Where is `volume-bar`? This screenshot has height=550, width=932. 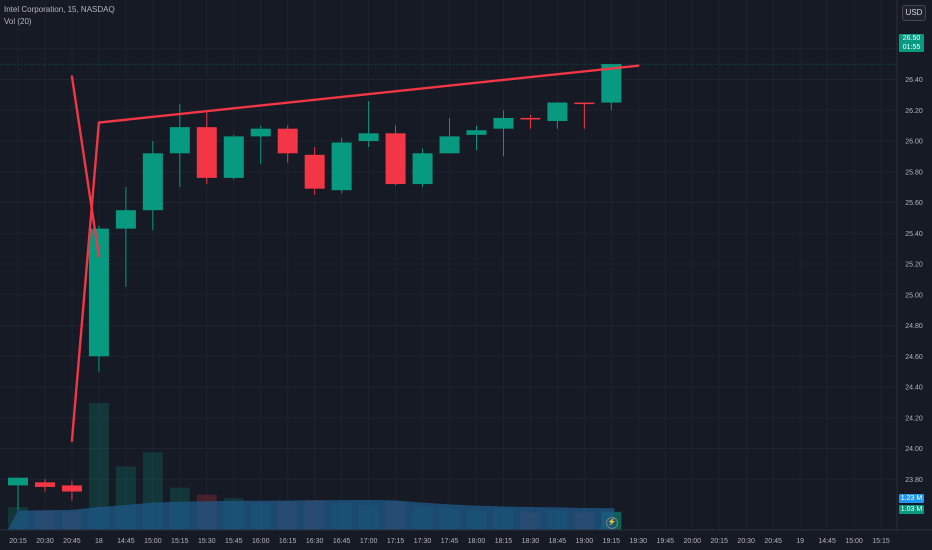 volume-bar is located at coordinates (98, 466).